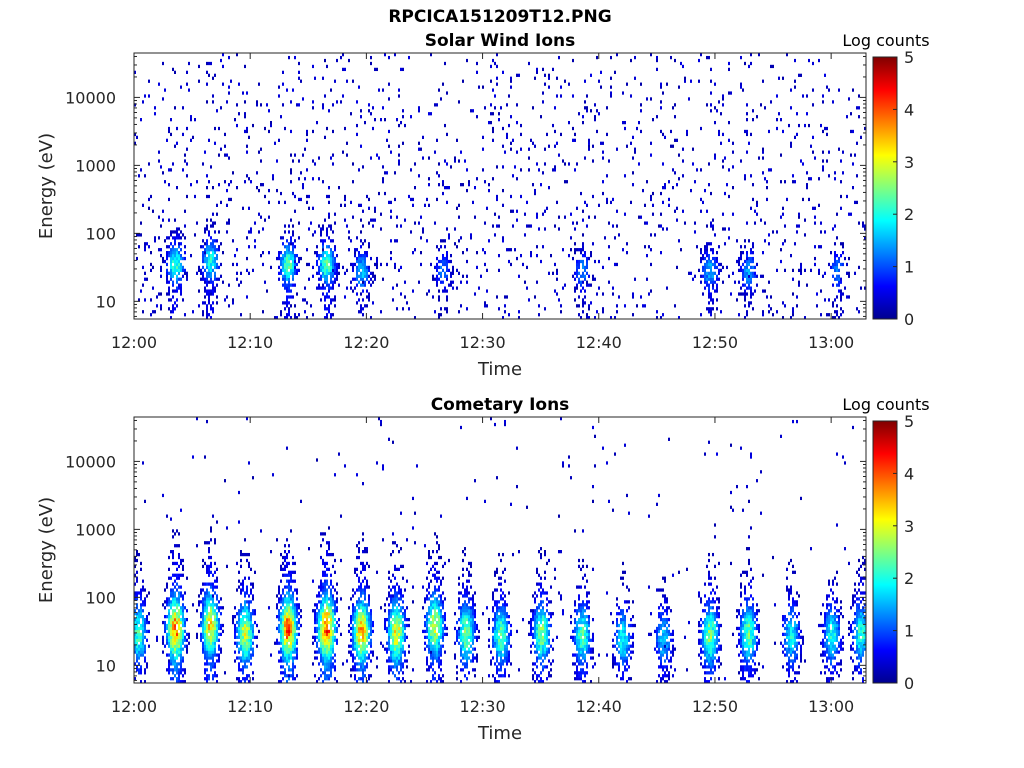  Describe the element at coordinates (500, 41) in the screenshot. I see `panel-title-solar-wind: Solar Wind Ions` at that location.